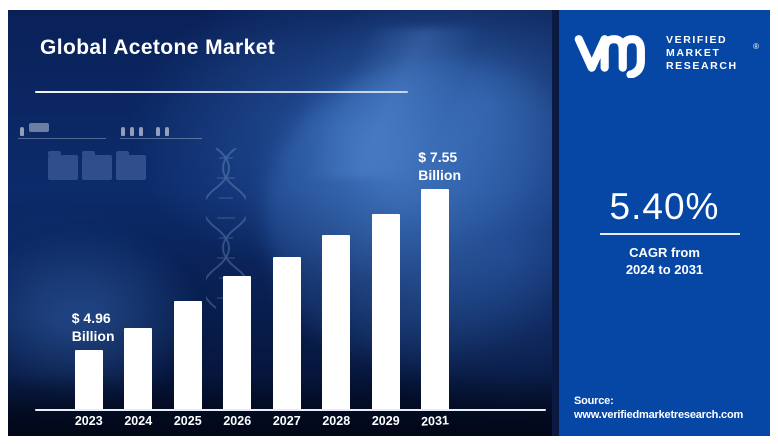 This screenshot has width=778, height=444. I want to click on registered-trademark-icon: ®, so click(756, 46).